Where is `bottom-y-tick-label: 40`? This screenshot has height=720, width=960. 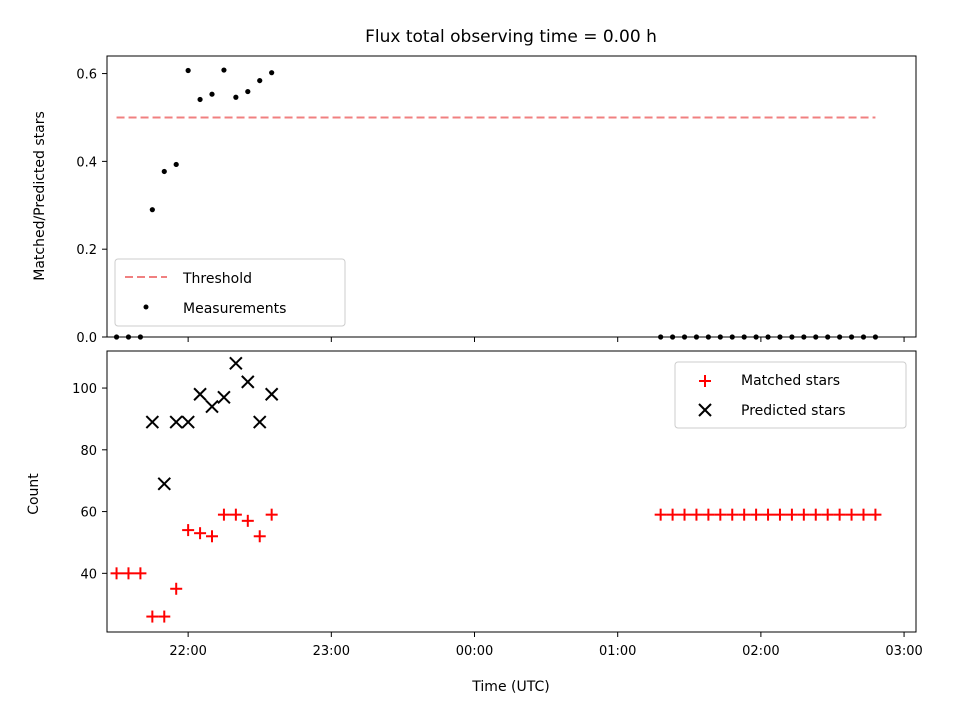
bottom-y-tick-label: 40 is located at coordinates (88, 574).